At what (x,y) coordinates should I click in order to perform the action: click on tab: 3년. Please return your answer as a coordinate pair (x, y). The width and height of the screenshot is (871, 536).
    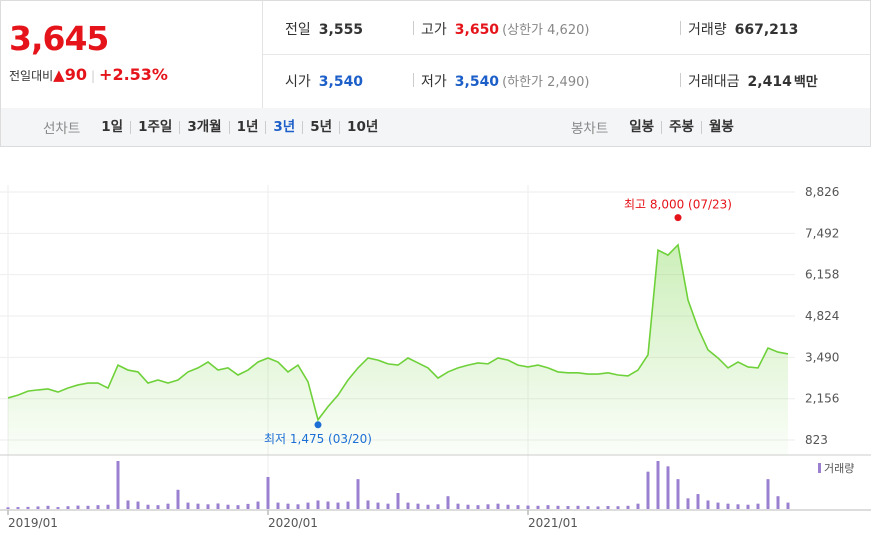
    Looking at the image, I should click on (283, 127).